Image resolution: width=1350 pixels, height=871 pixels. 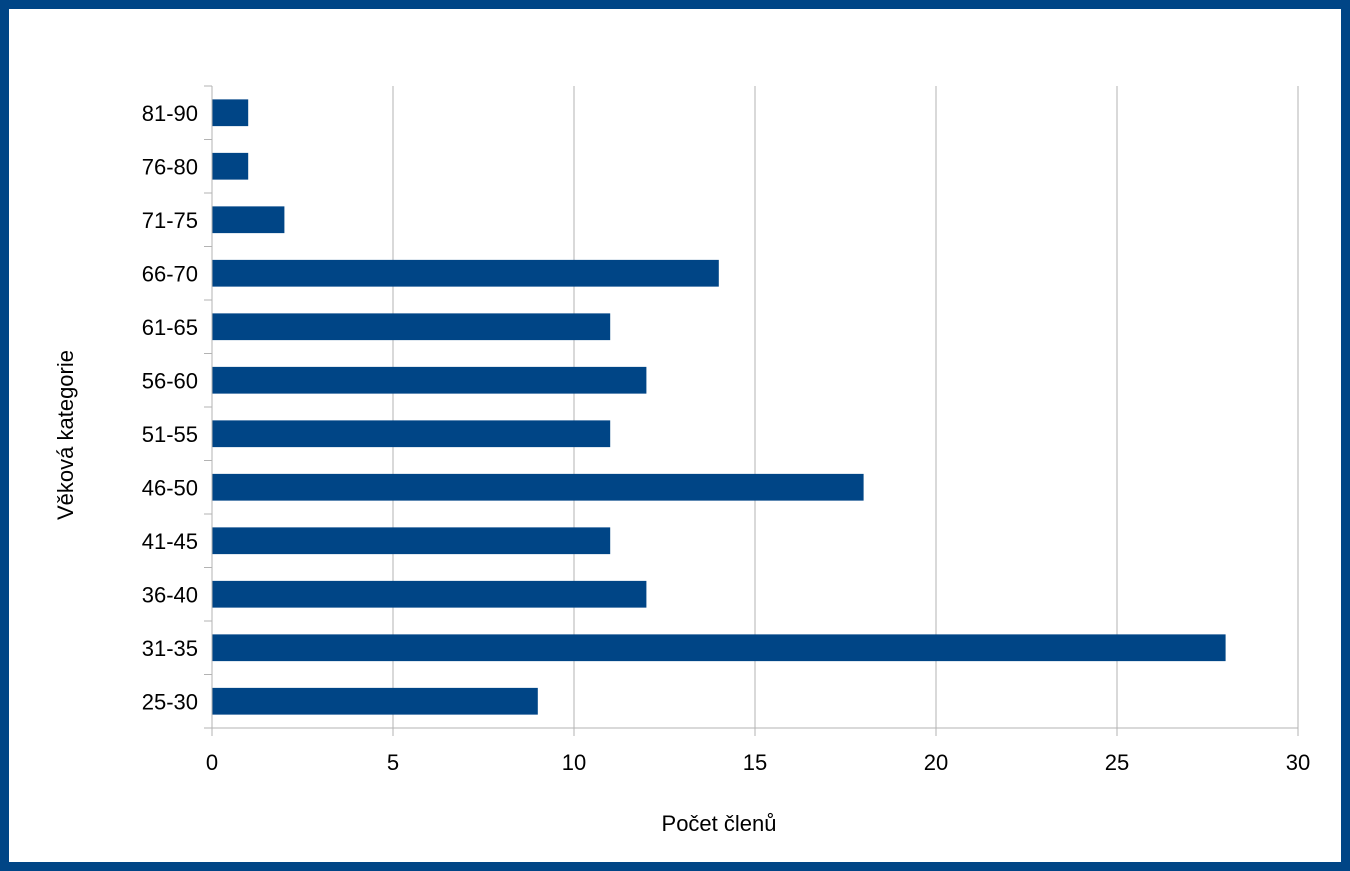 What do you see at coordinates (212, 762) in the screenshot?
I see `x-tick-label: 0` at bounding box center [212, 762].